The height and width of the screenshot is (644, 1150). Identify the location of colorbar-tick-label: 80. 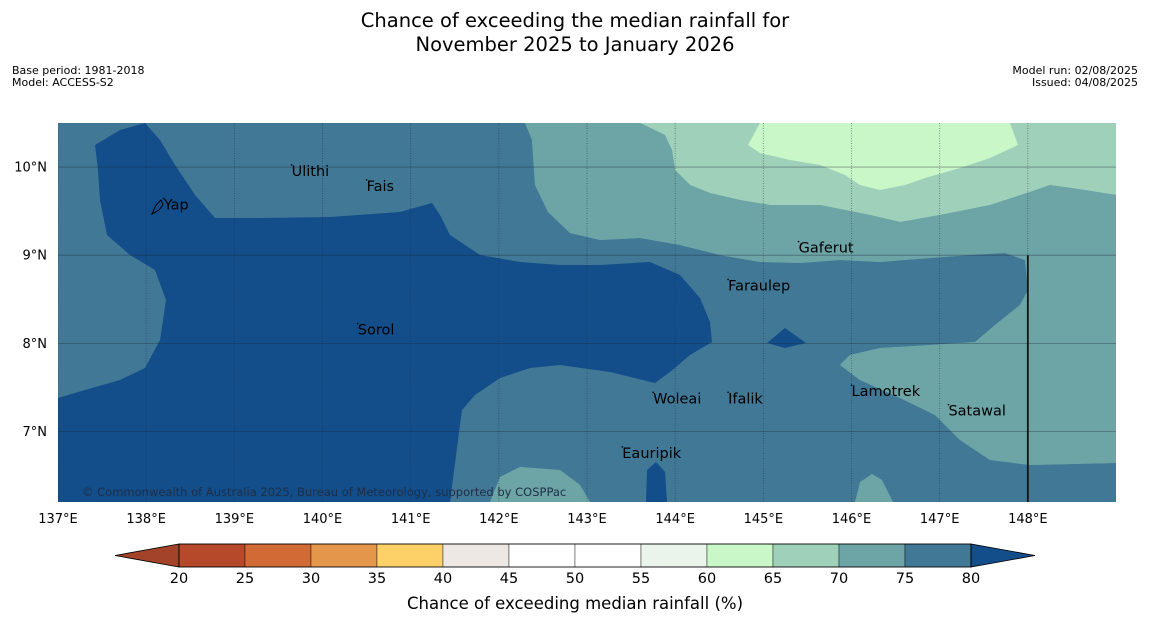
(971, 579).